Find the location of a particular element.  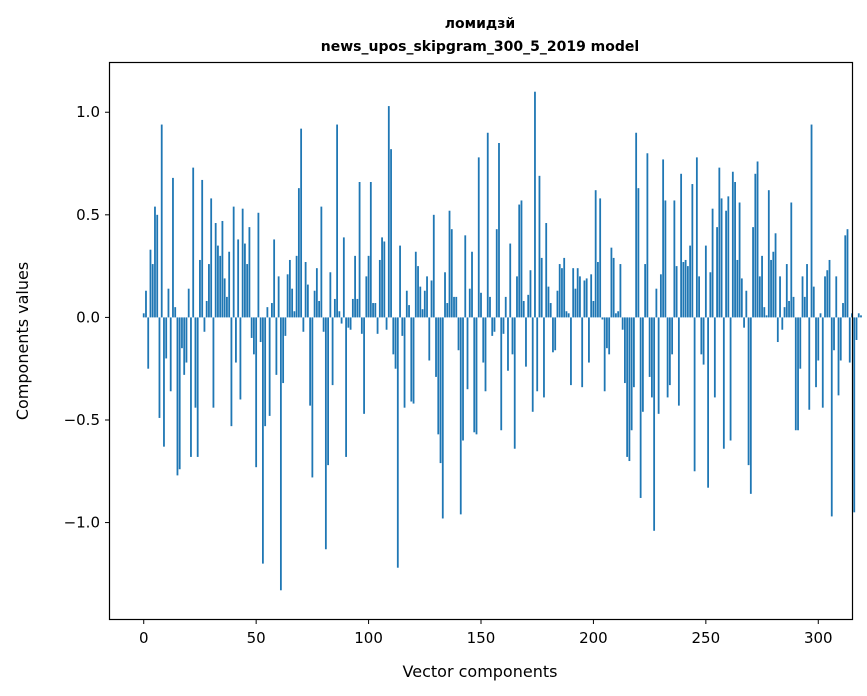

x-tick-label: 100 is located at coordinates (368, 638).